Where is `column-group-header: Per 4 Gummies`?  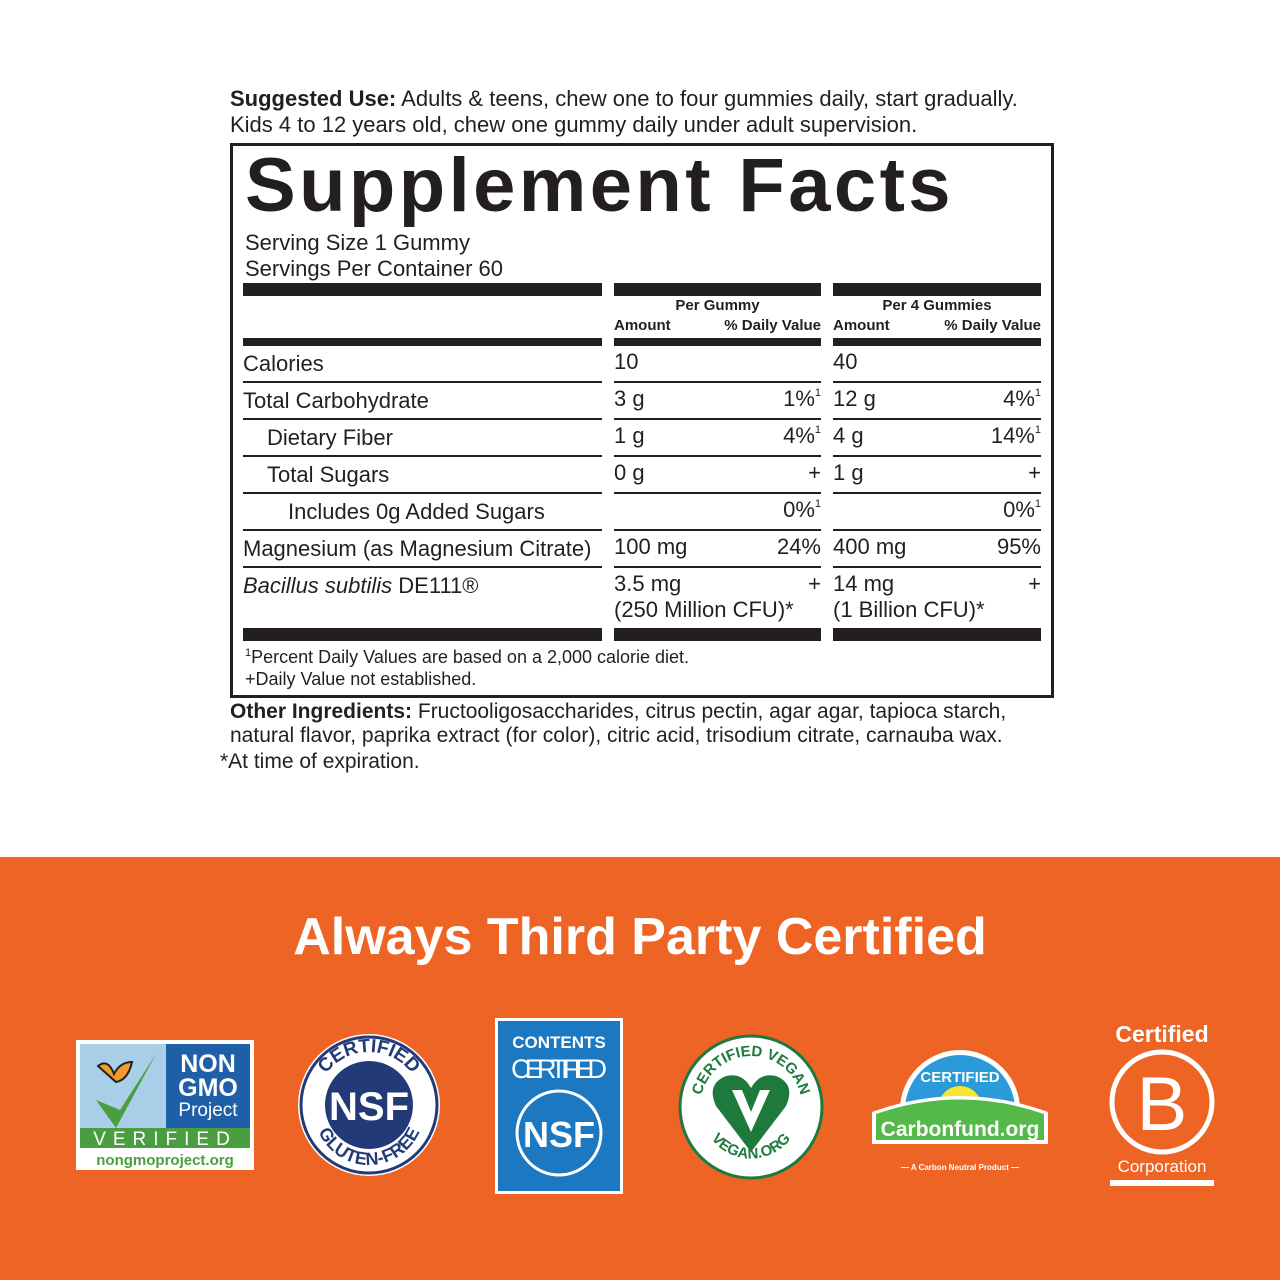 column-group-header: Per 4 Gummies is located at coordinates (937, 305).